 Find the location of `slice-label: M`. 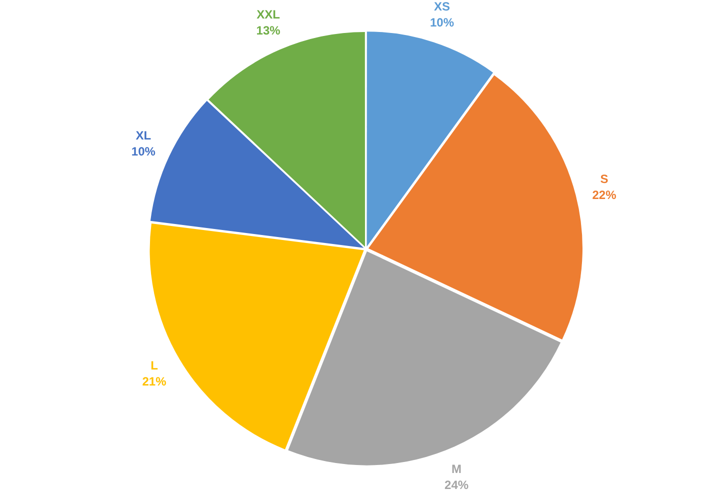

slice-label: M is located at coordinates (457, 469).